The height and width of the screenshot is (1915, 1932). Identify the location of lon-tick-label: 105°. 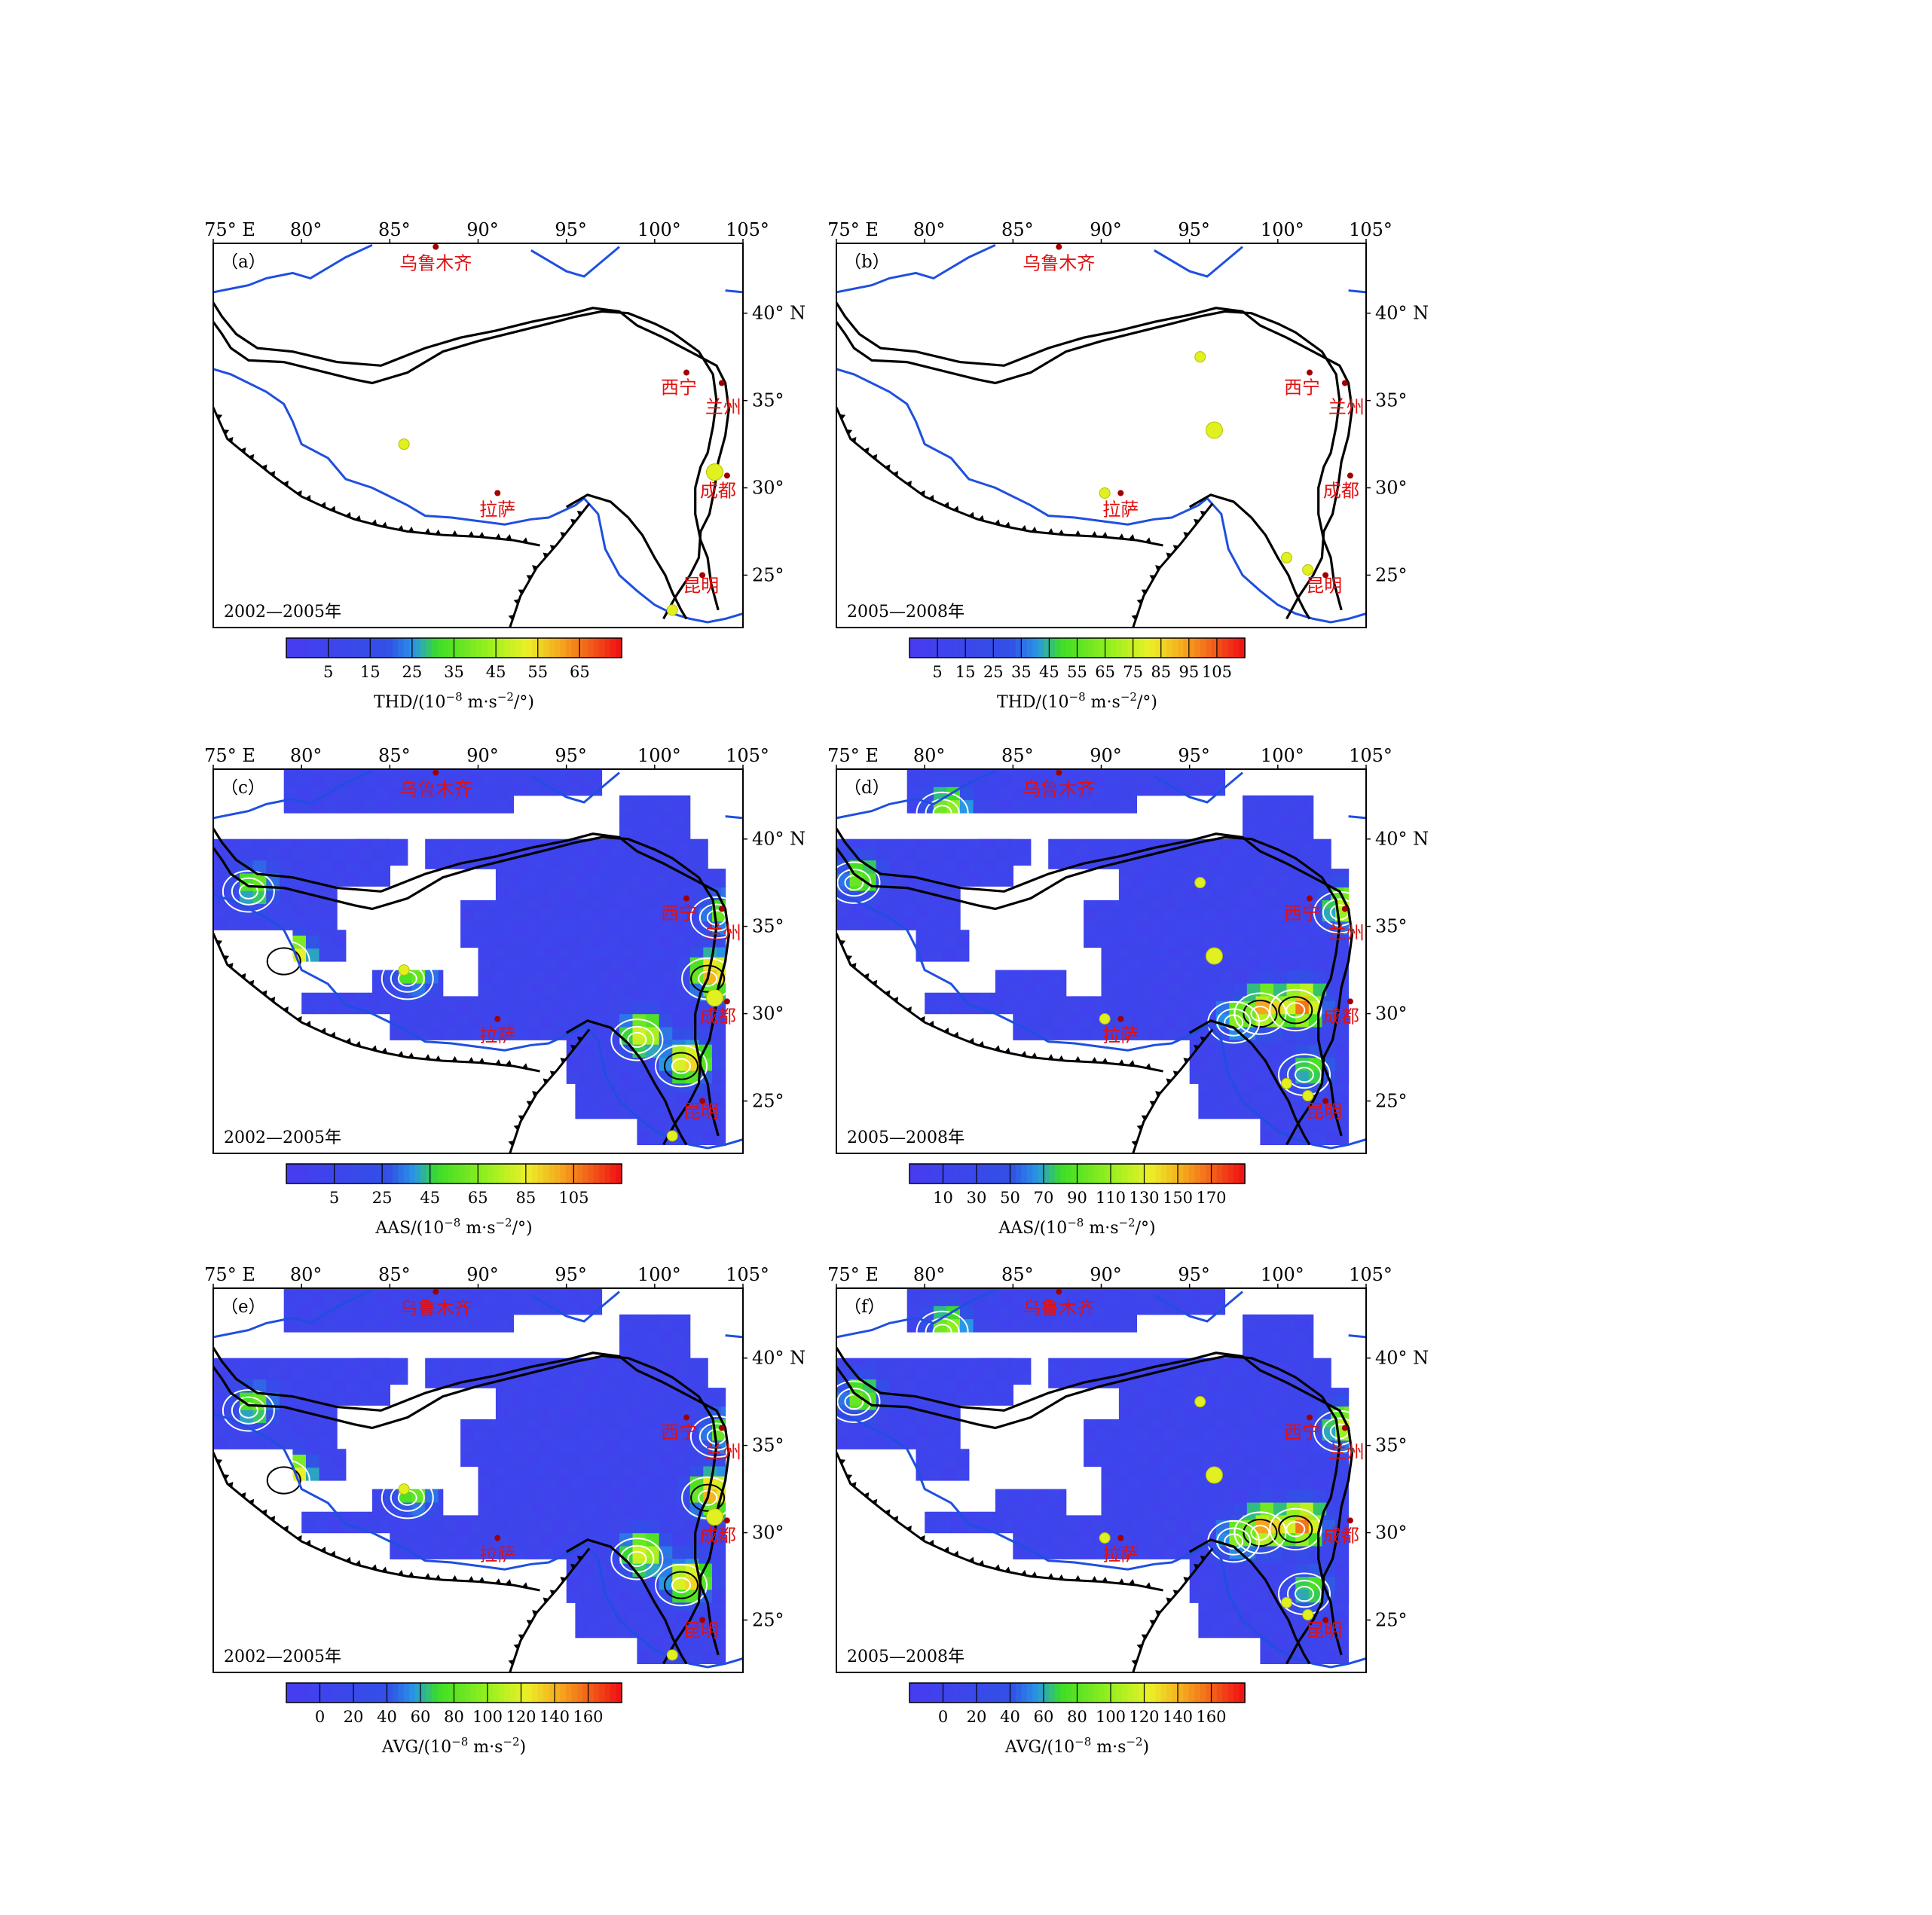
(747, 229).